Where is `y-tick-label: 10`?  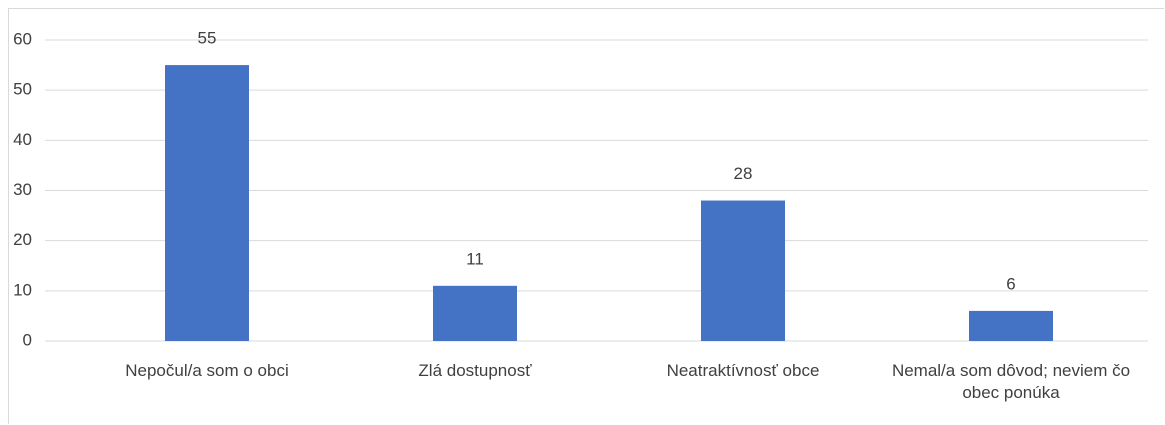 y-tick-label: 10 is located at coordinates (22, 289).